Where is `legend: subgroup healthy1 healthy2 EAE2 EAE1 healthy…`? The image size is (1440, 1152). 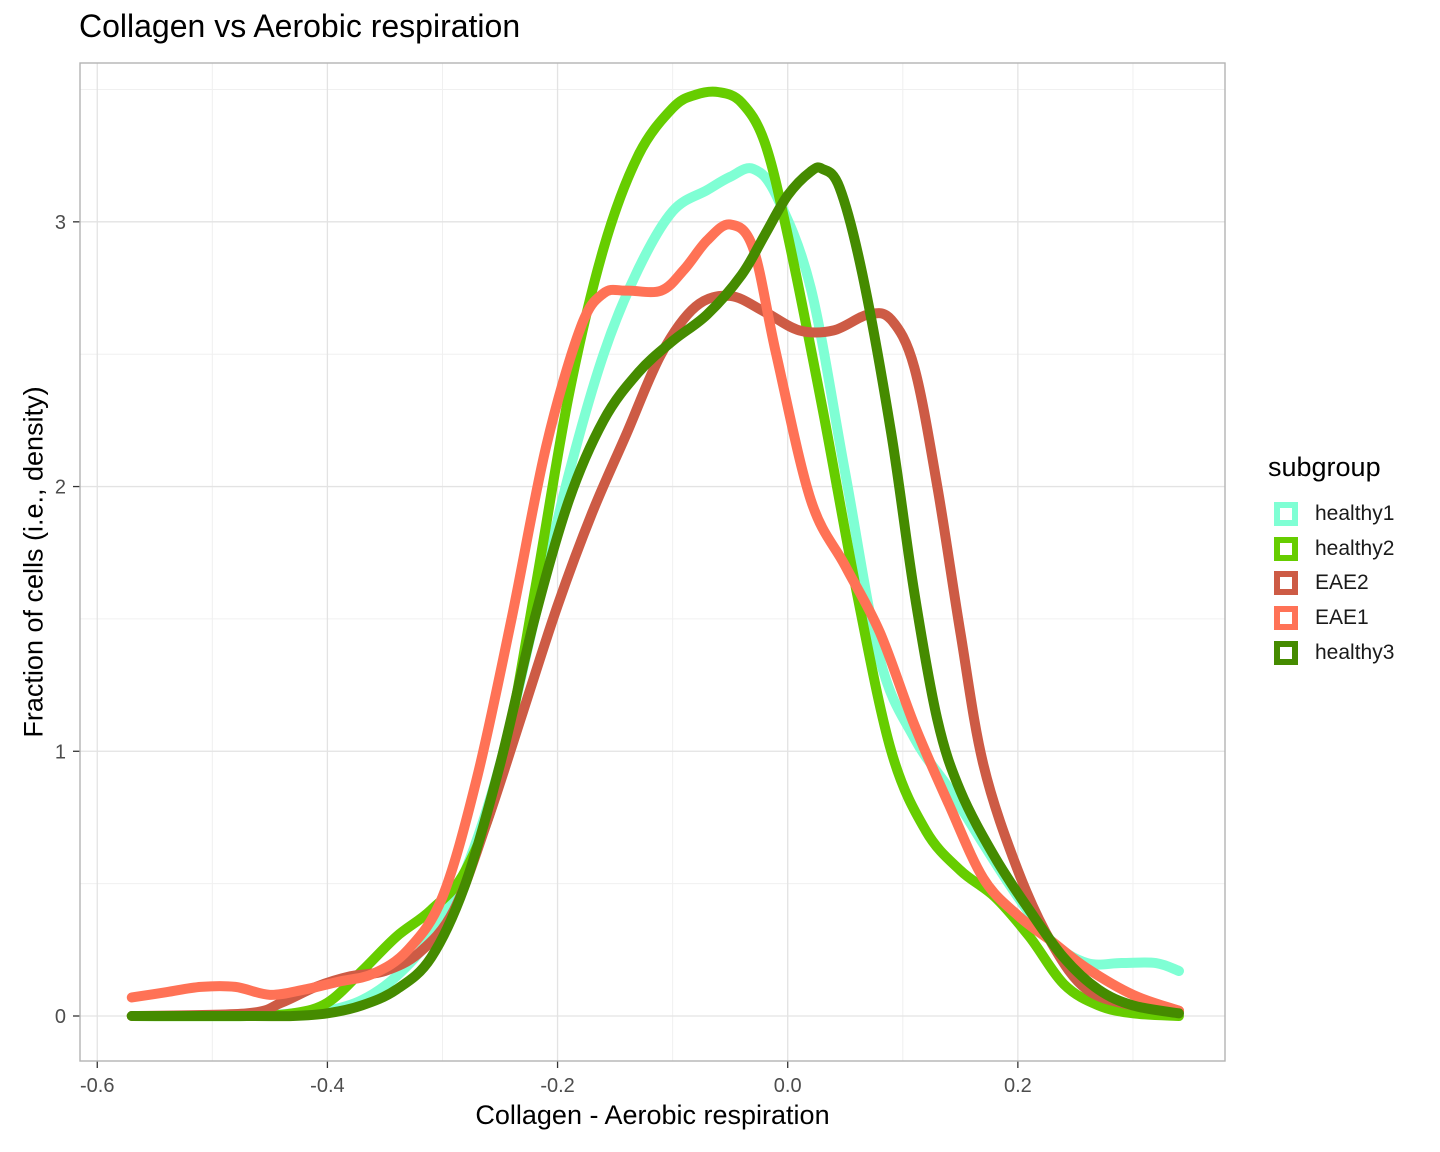
legend: subgroup healthy1 healthy2 EAE2 EAE1 healthy… is located at coordinates (1331, 561).